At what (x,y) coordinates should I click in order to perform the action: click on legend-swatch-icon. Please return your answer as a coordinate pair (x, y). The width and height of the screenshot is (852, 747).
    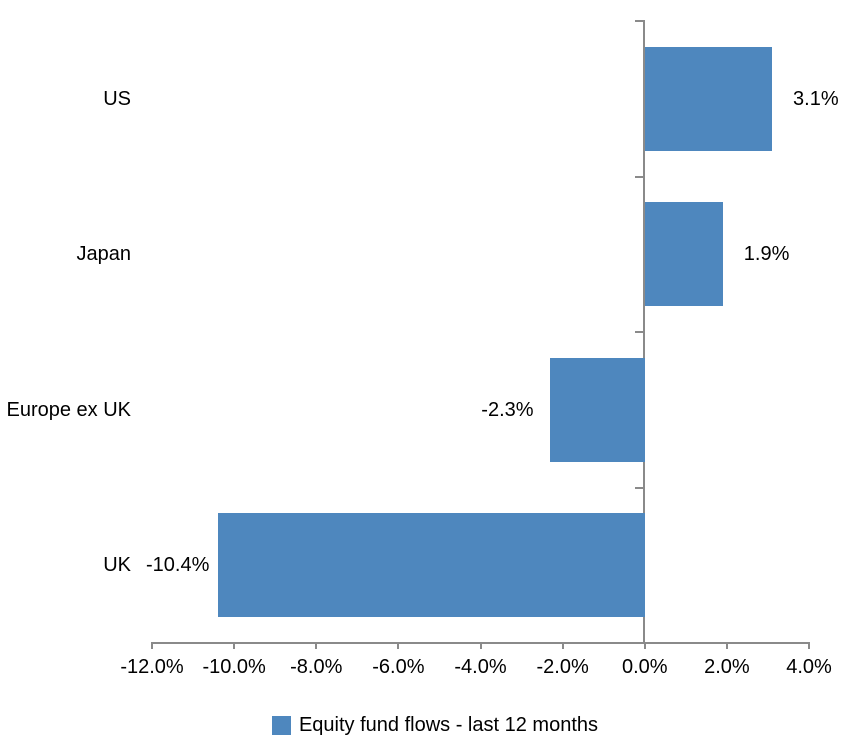
    Looking at the image, I should click on (281, 725).